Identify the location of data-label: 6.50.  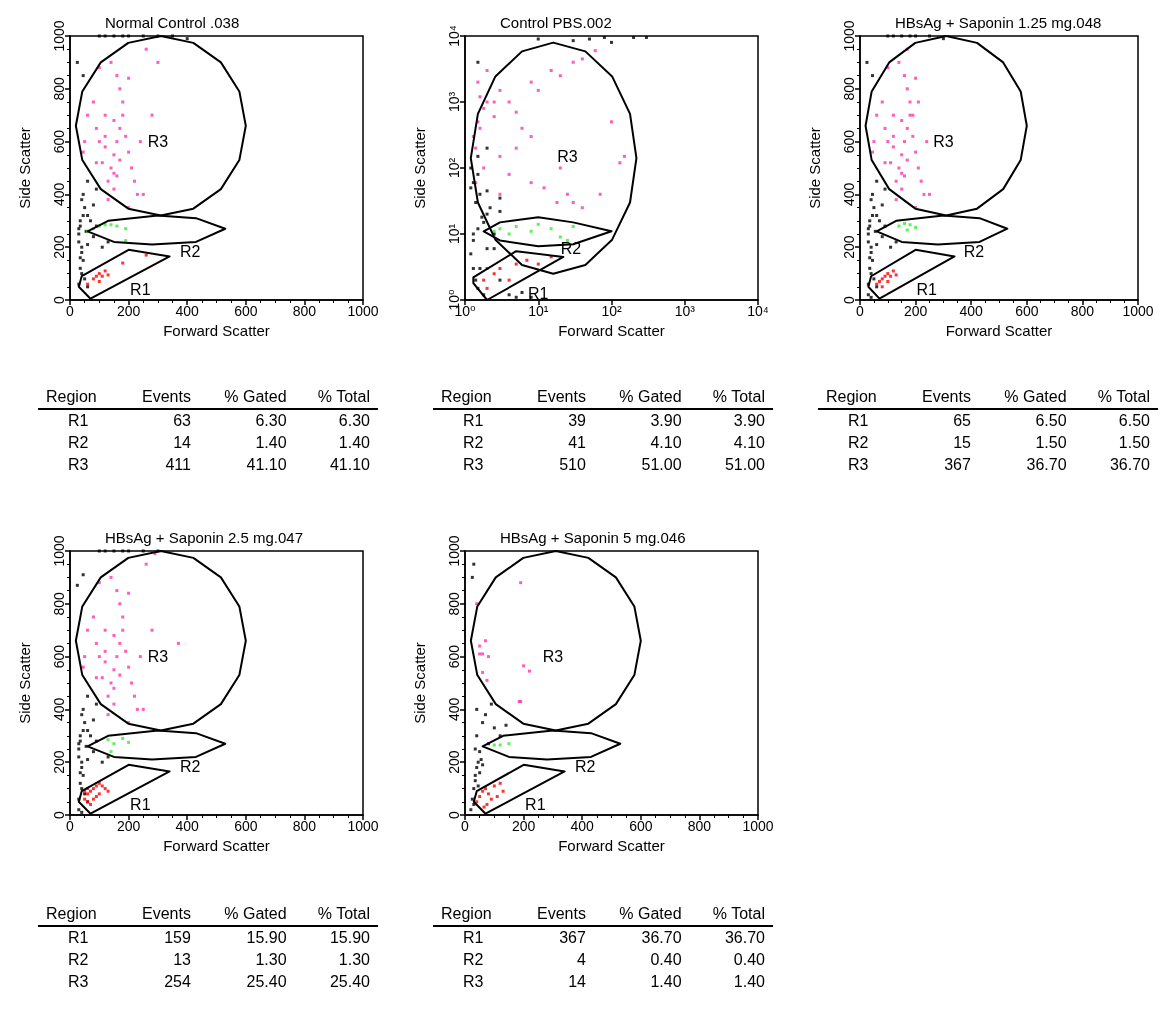
(1134, 421).